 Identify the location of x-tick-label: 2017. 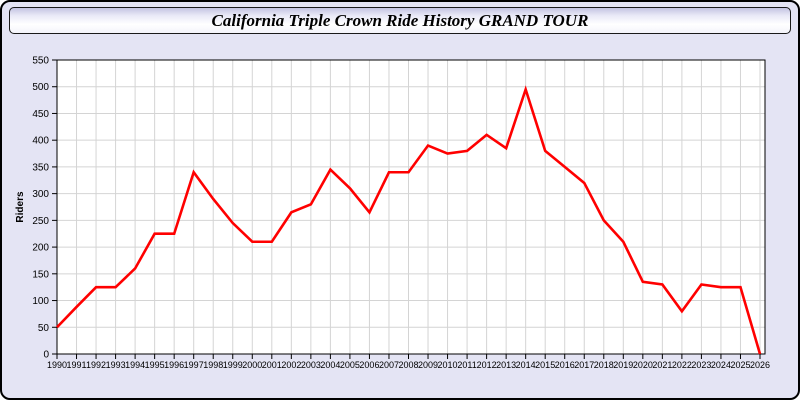
(584, 365).